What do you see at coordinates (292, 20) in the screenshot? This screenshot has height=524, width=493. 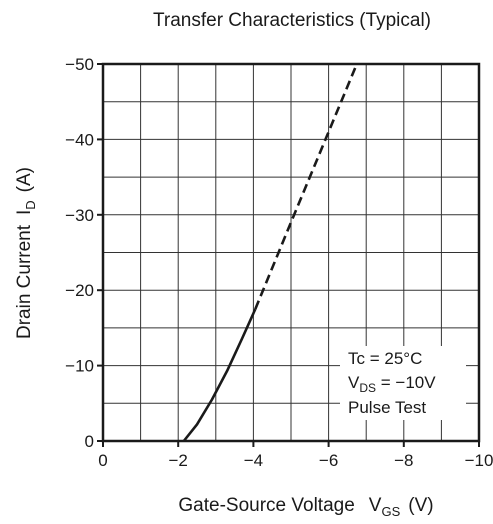 I see `chart-title: Transfer Characteristics (Typical)` at bounding box center [292, 20].